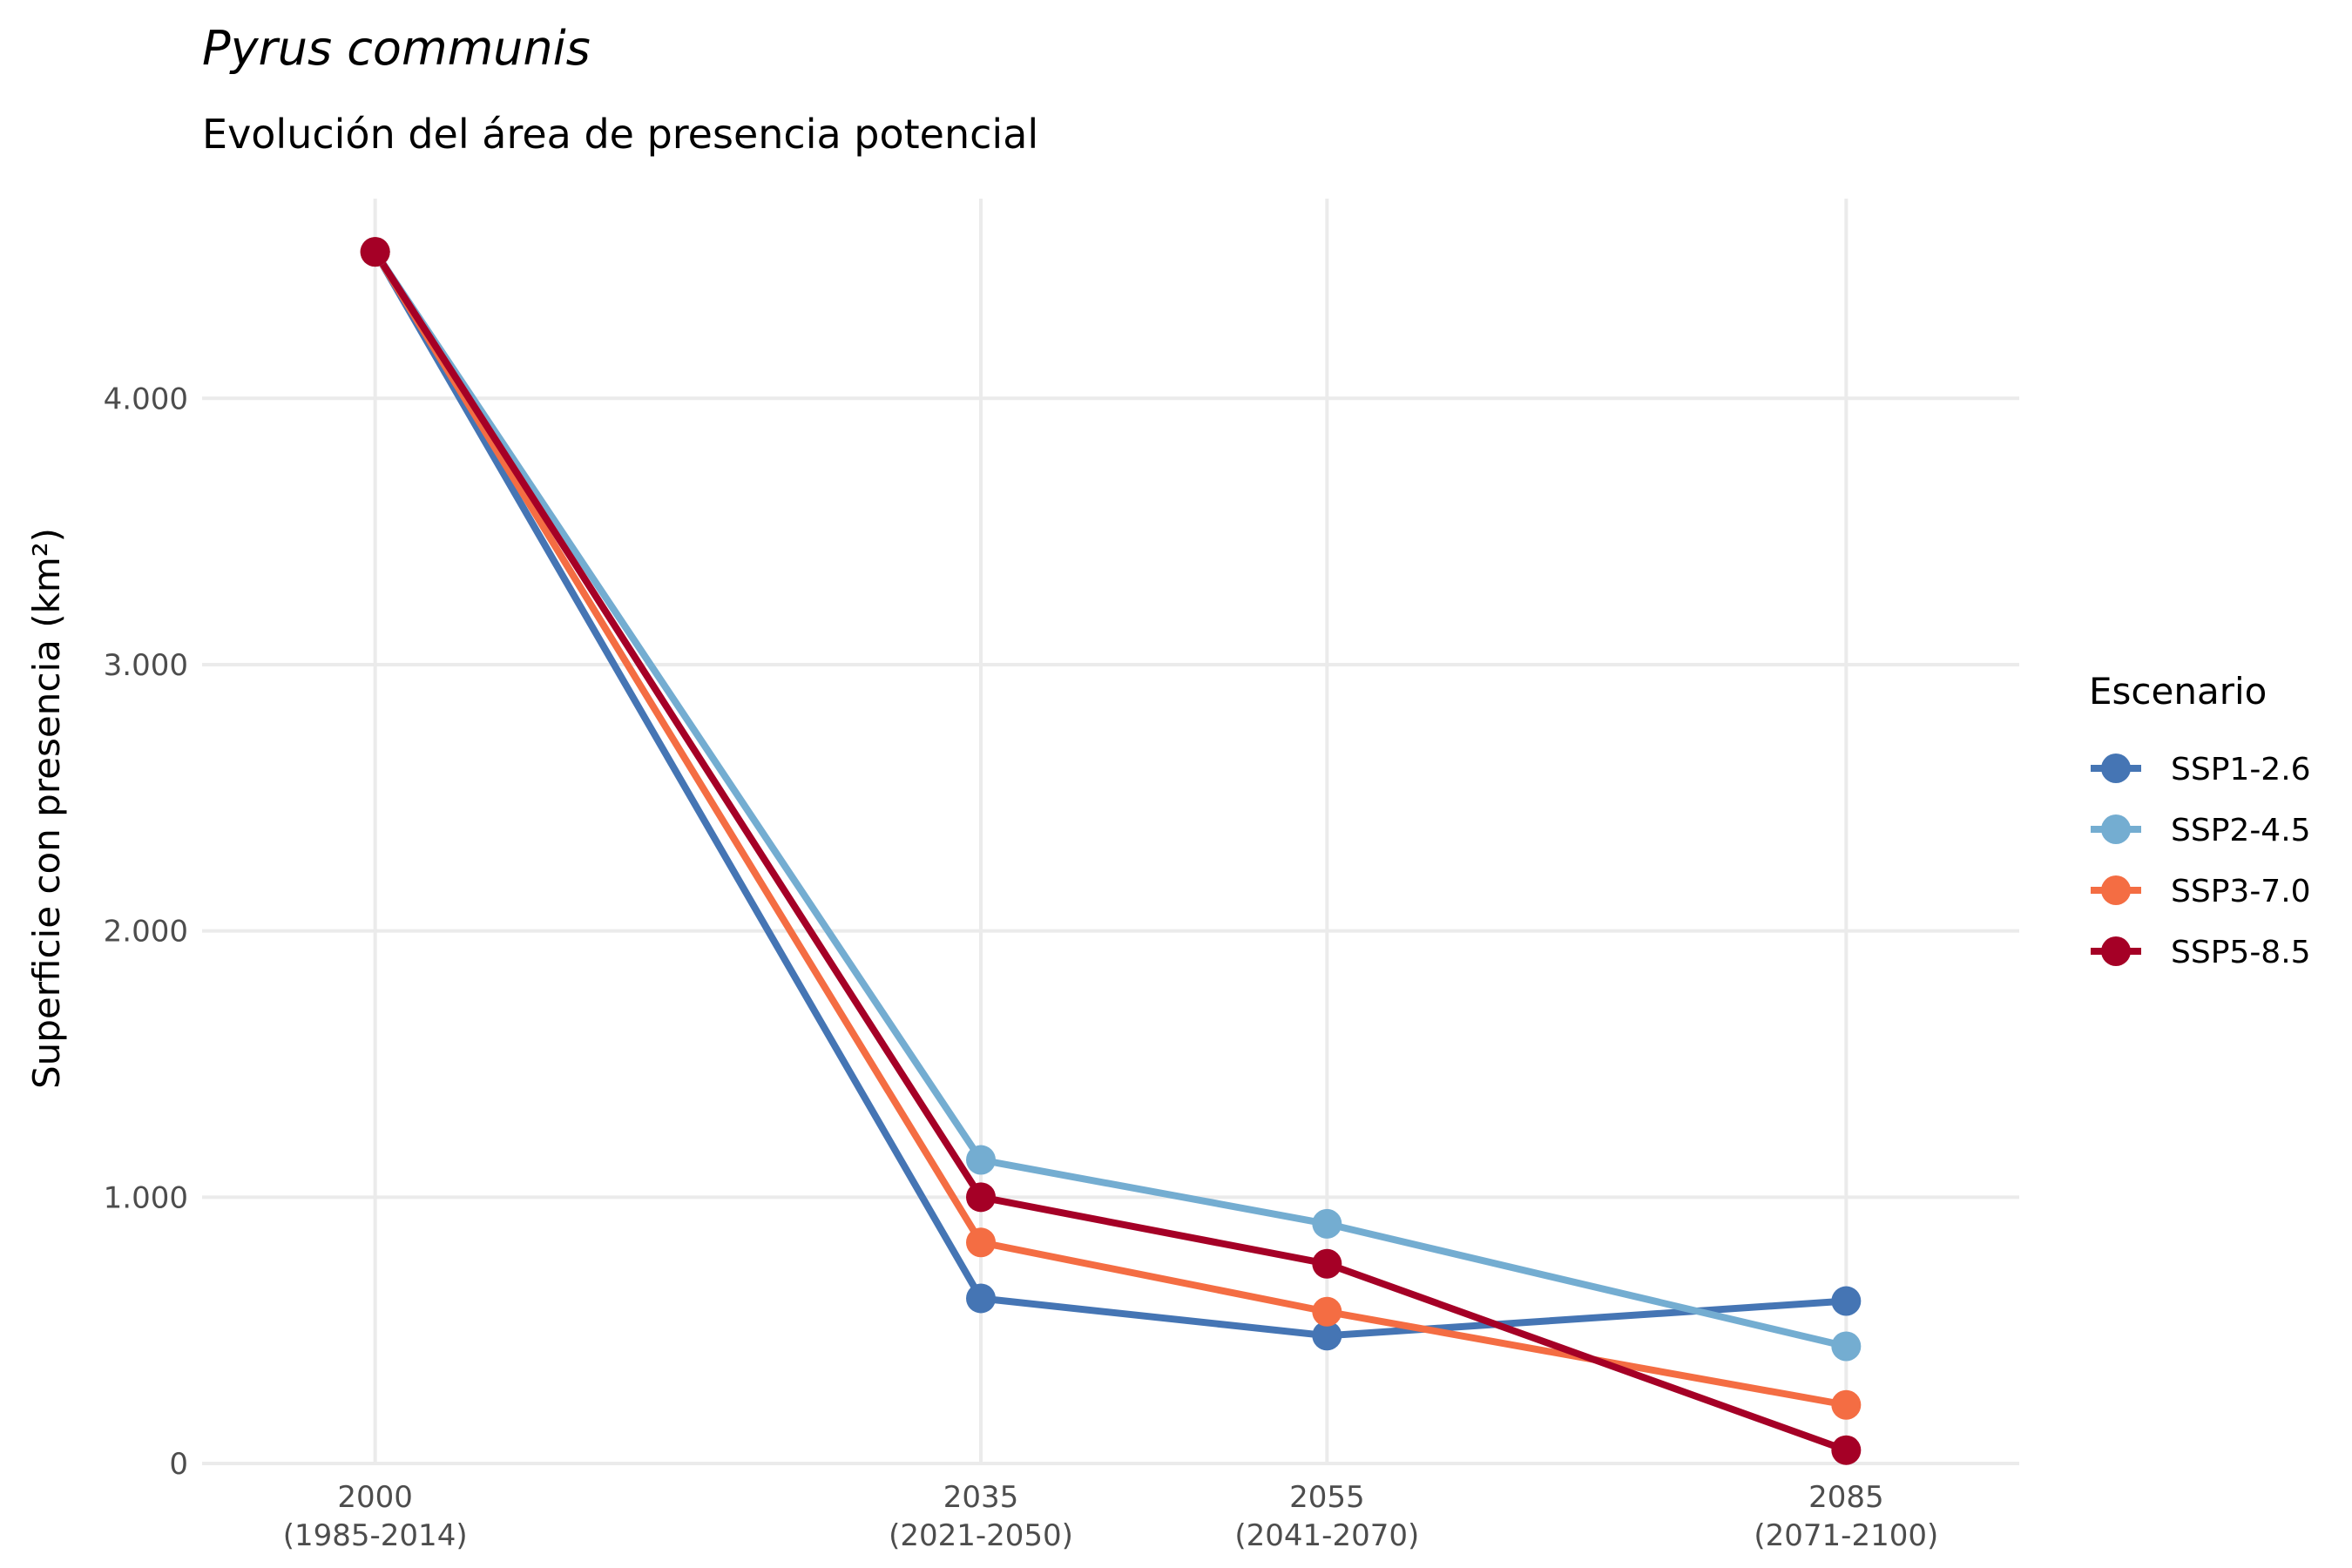 This screenshot has width=2352, height=1568. I want to click on y-tick-label: 1.000, so click(146, 1197).